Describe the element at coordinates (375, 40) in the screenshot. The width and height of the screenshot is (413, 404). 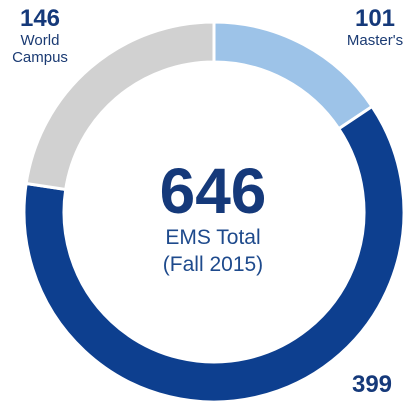
I see `category-label: Master's` at that location.